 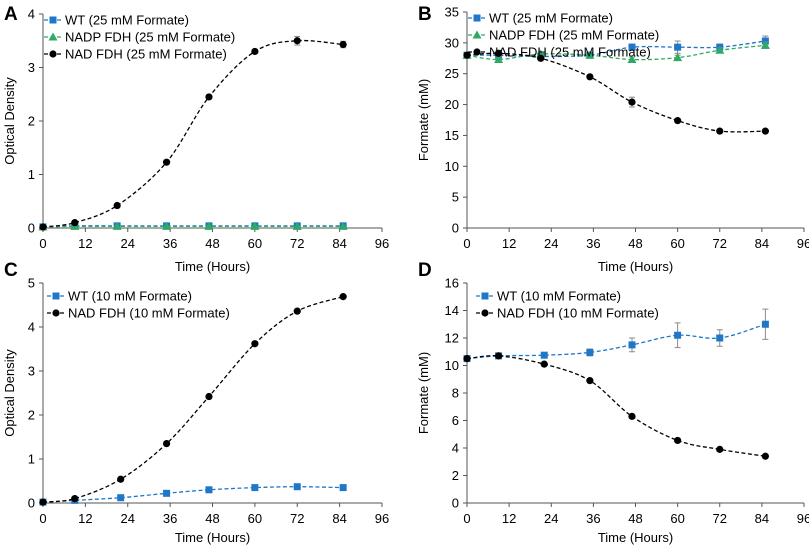 I want to click on legend-label: NADP FDH (25 mM Formate), so click(x=574, y=35).